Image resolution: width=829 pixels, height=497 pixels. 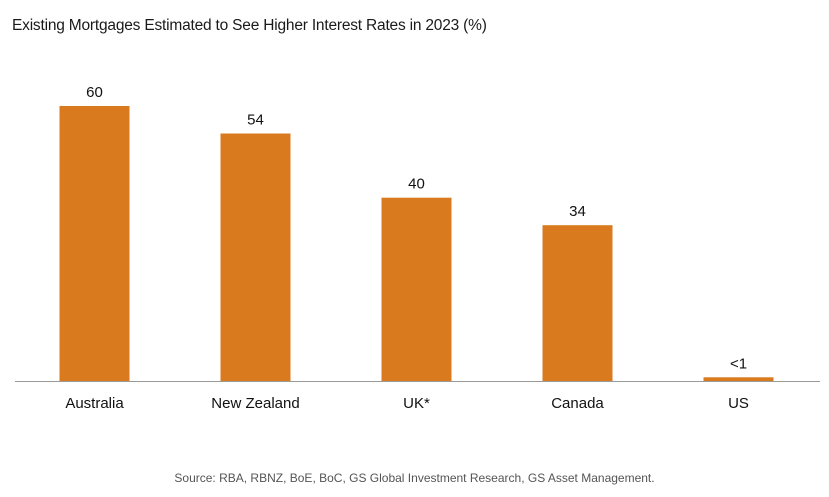 I want to click on bar-new-zealand, so click(x=255, y=257).